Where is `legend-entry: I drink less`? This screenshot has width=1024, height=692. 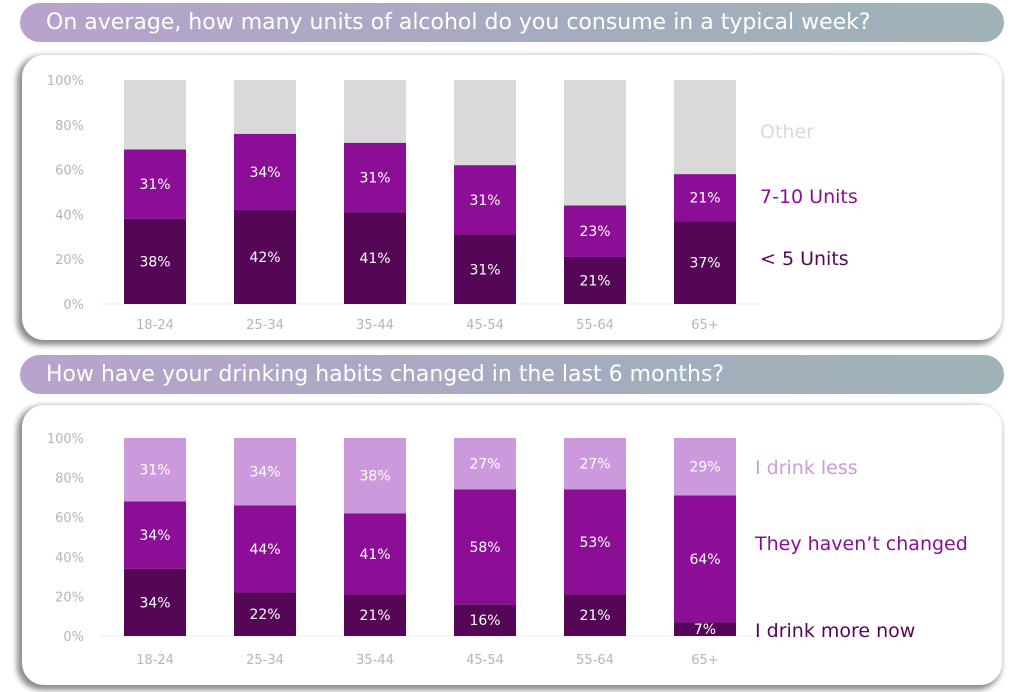
legend-entry: I drink less is located at coordinates (806, 468).